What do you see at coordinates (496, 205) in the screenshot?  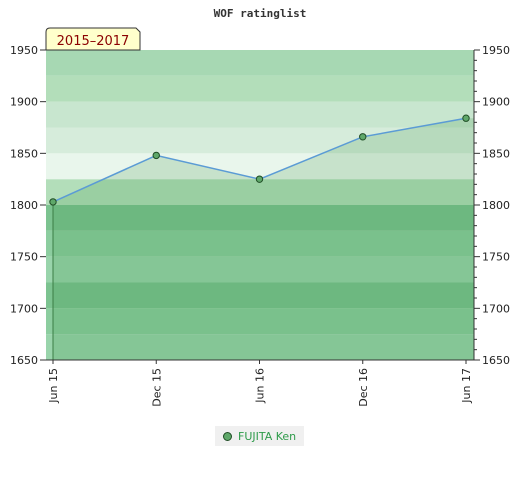 I see `y-tick-label-right: 1800` at bounding box center [496, 205].